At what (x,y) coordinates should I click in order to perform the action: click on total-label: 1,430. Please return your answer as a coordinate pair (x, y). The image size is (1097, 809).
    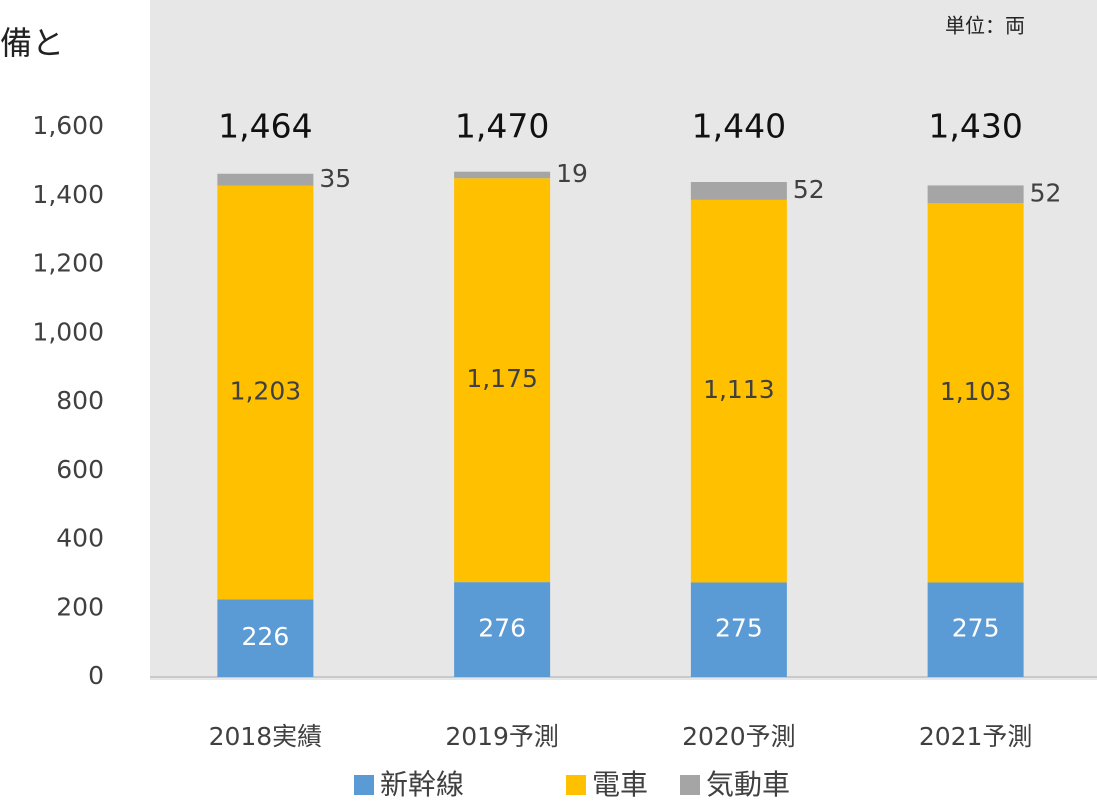
    Looking at the image, I should click on (975, 126).